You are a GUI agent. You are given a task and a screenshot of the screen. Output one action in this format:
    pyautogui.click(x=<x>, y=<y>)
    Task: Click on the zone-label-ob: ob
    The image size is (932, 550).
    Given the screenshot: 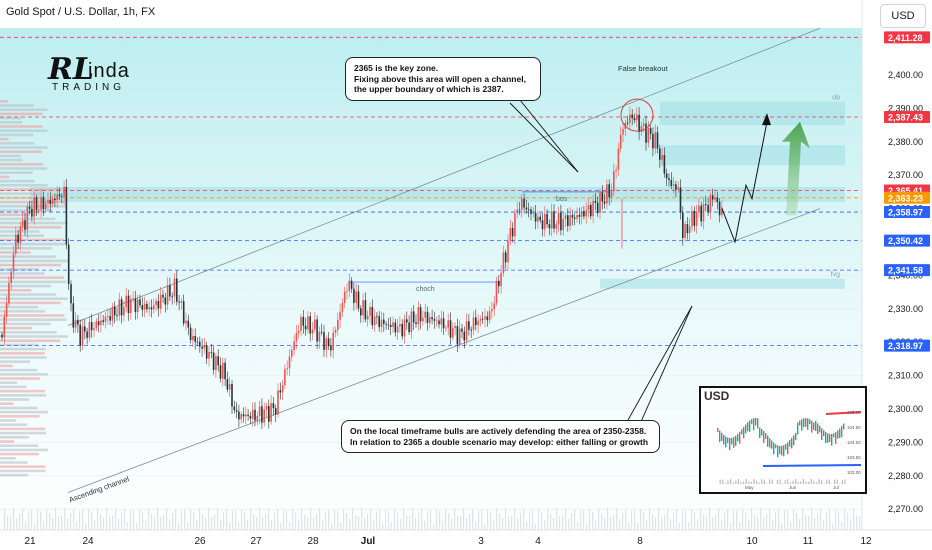 What is the action you would take?
    pyautogui.click(x=836, y=98)
    